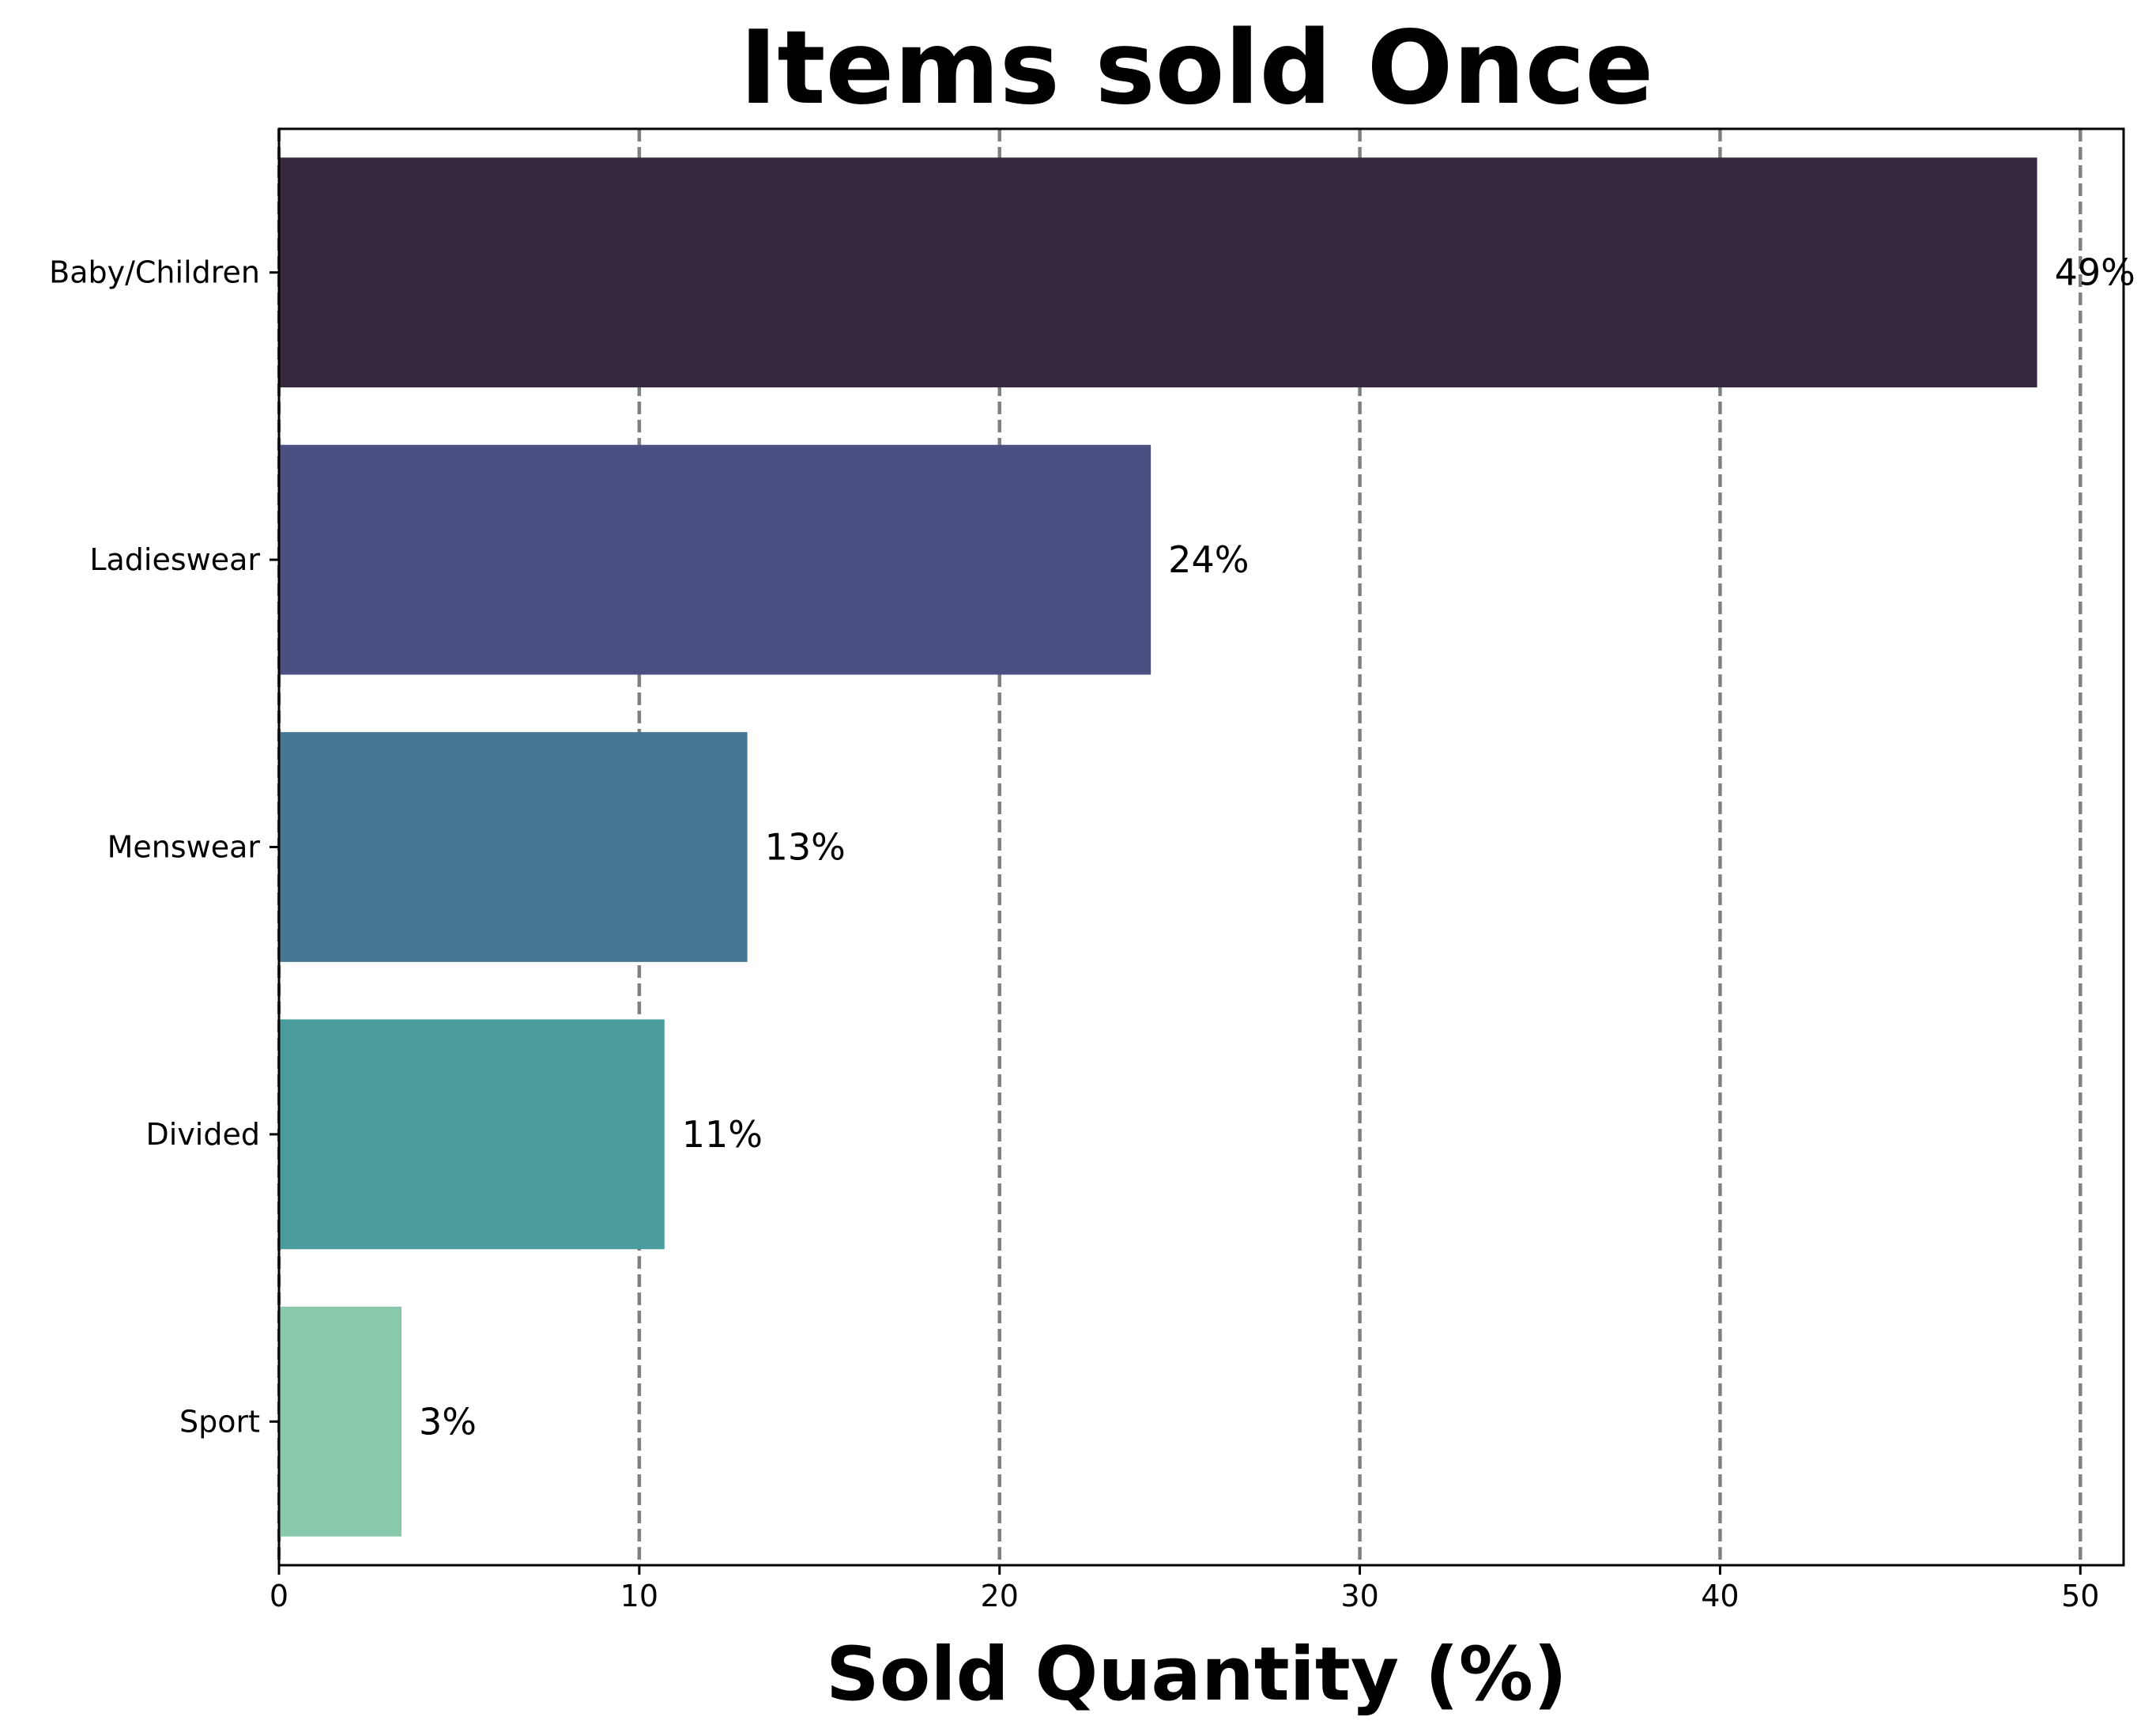 The width and height of the screenshot is (2156, 1732). I want to click on bar-menswear, so click(513, 847).